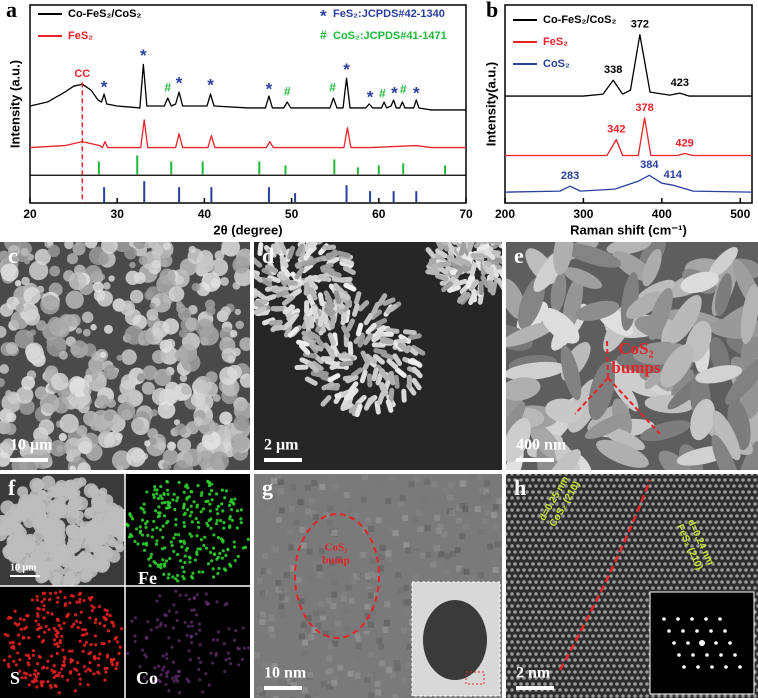 The image size is (758, 698). What do you see at coordinates (556, 64) in the screenshot?
I see `legend-label: CoS₂` at bounding box center [556, 64].